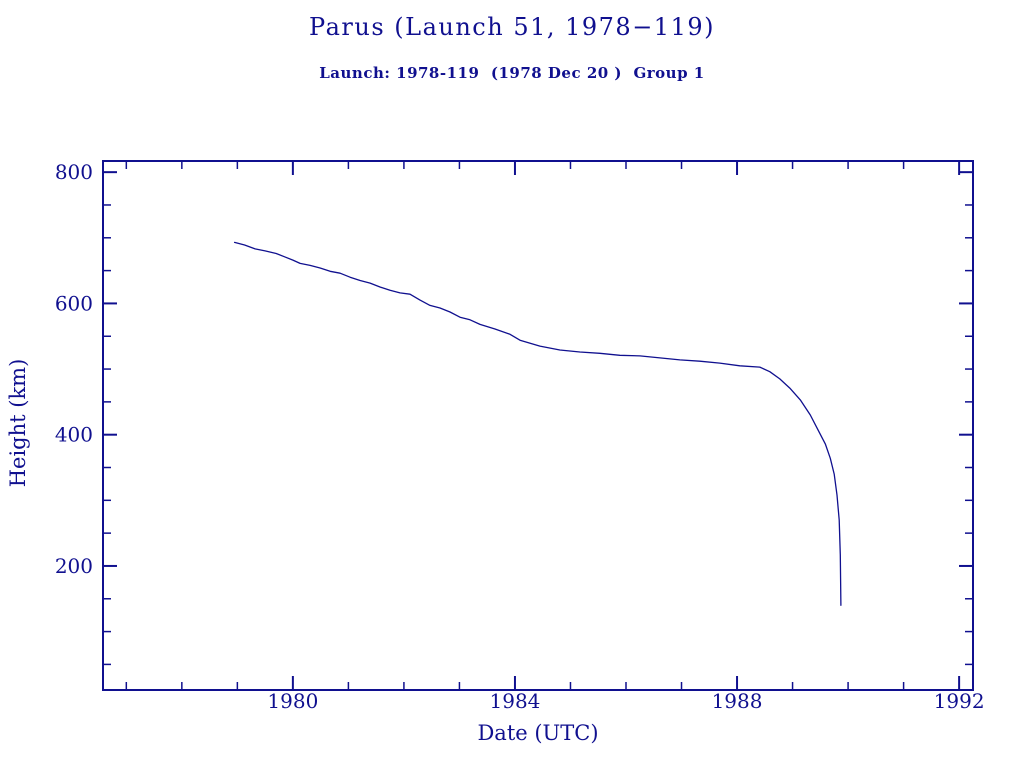  Describe the element at coordinates (512, 27) in the screenshot. I see `chart-title: Parus (Launch 51, 1978−119)` at that location.